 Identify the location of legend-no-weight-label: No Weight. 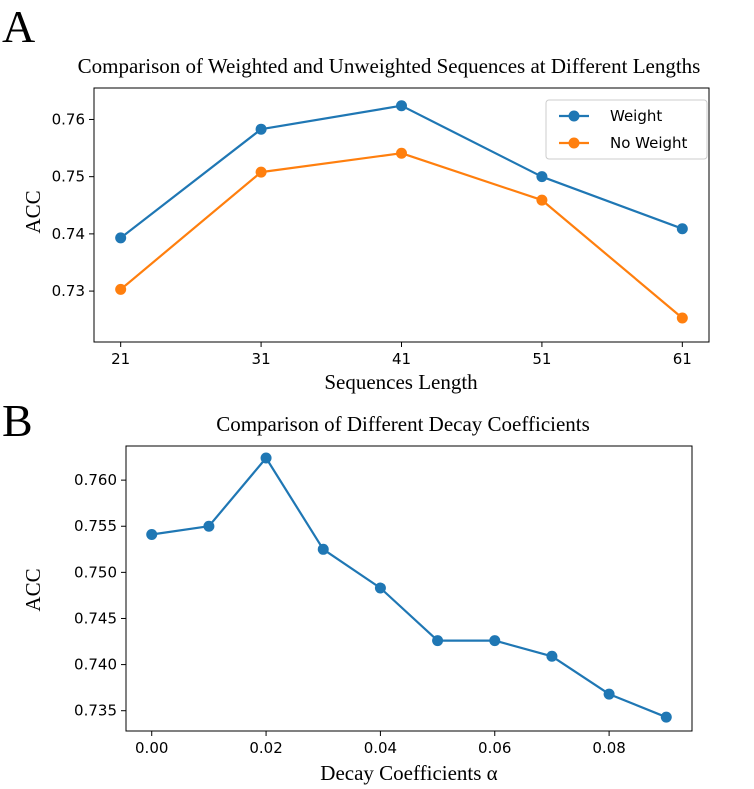
(649, 143).